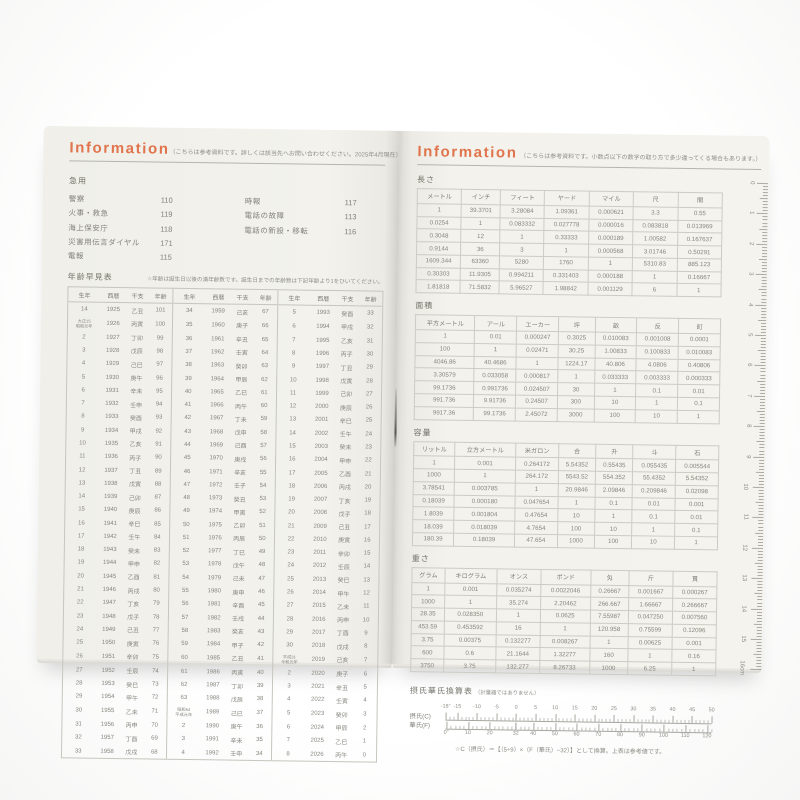  What do you see at coordinates (288, 754) in the screenshot?
I see `table-cell: 8` at bounding box center [288, 754].